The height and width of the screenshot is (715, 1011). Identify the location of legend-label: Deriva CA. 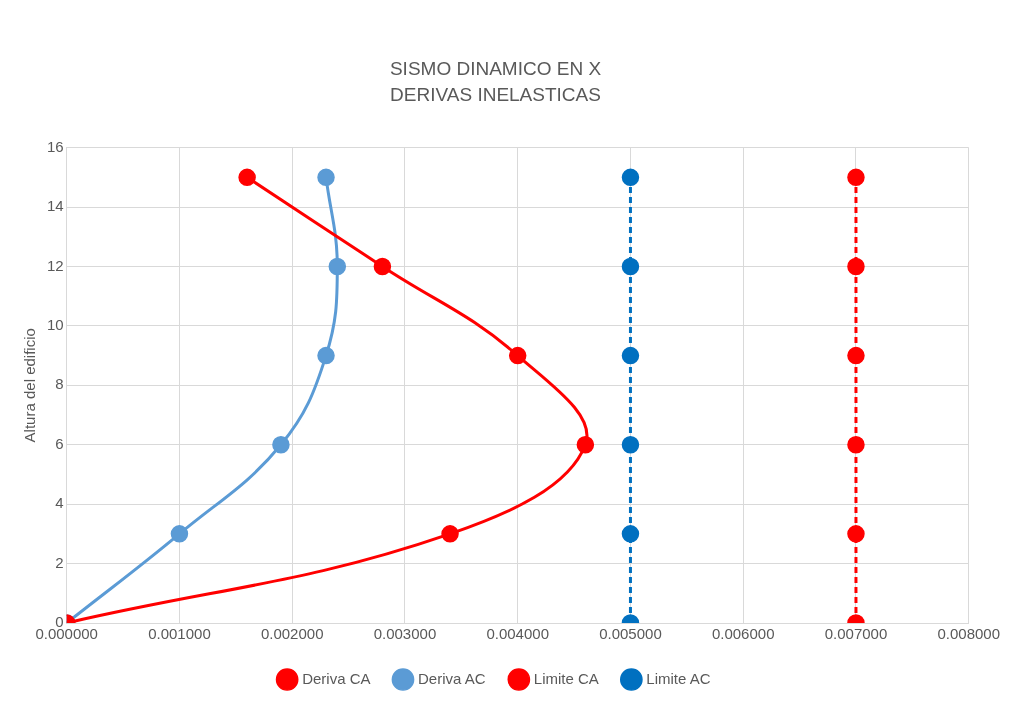
(336, 678).